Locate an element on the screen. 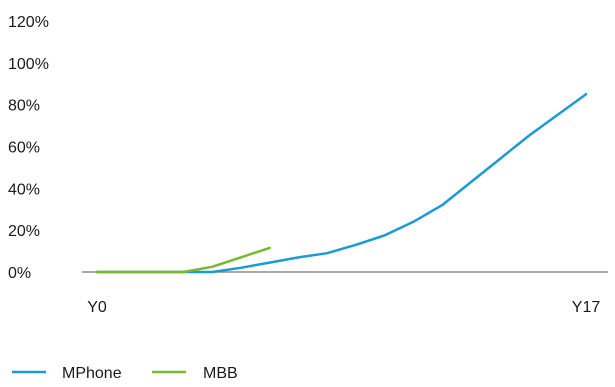  legend-label-mbb: MBB is located at coordinates (220, 373).